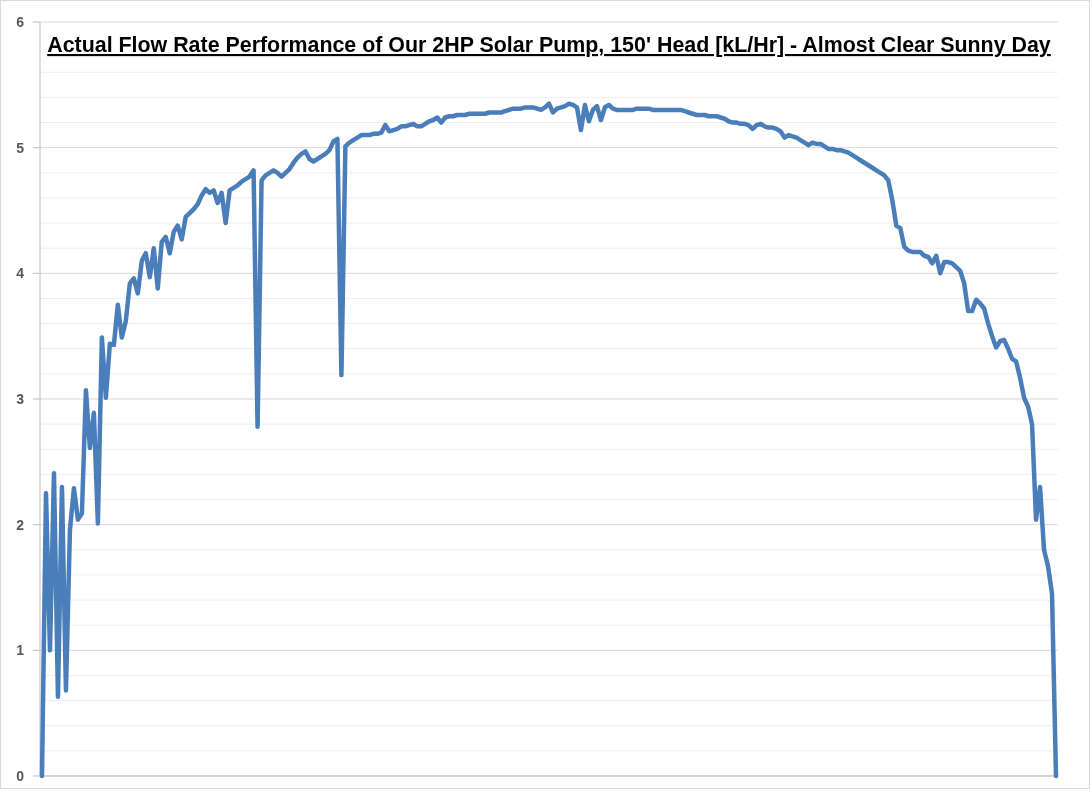 The width and height of the screenshot is (1092, 793). Describe the element at coordinates (20, 273) in the screenshot. I see `y-tick-label: 4` at that location.